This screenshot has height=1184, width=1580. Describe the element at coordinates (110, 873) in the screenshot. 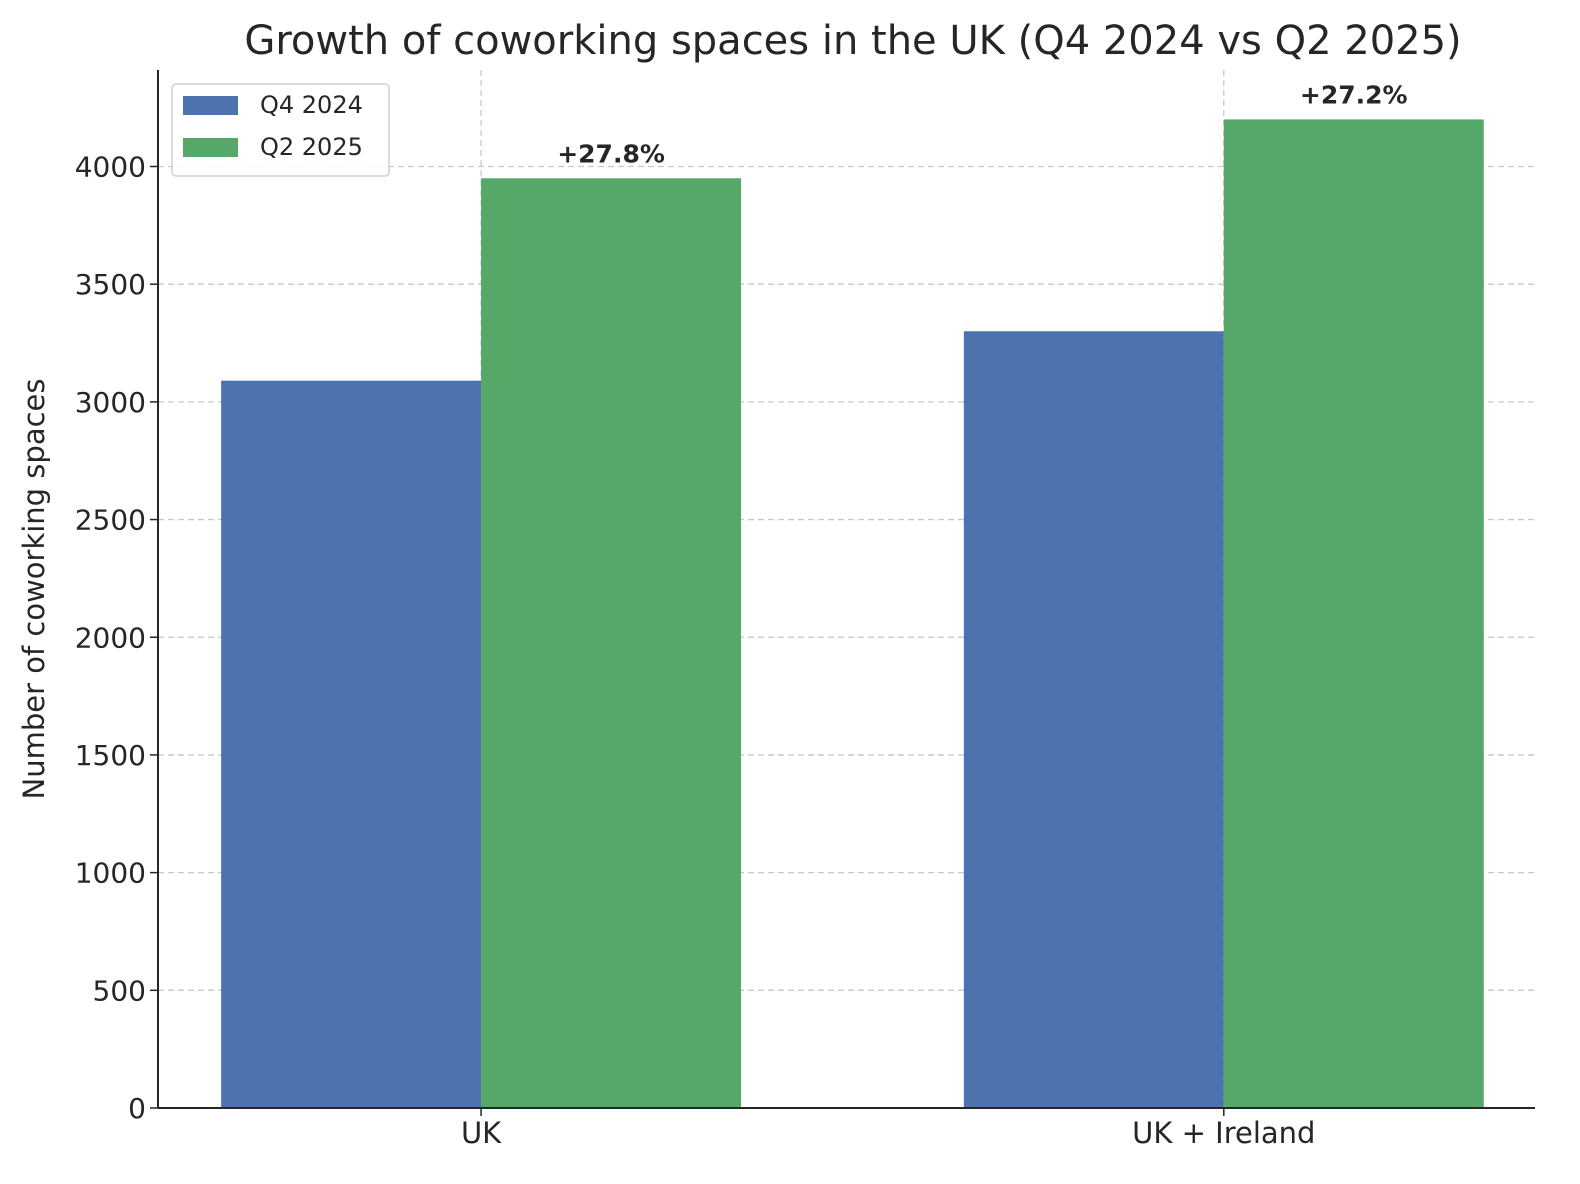

I see `y-tick-label: 1000` at that location.